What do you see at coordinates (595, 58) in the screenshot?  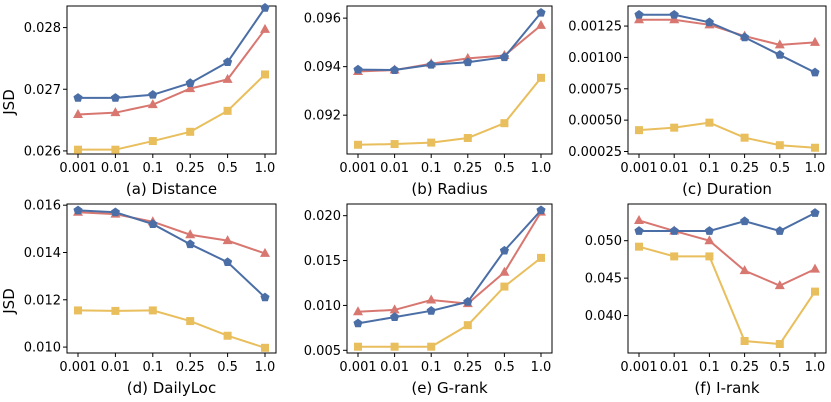 I see `y-tick-label: 0.00100` at bounding box center [595, 58].